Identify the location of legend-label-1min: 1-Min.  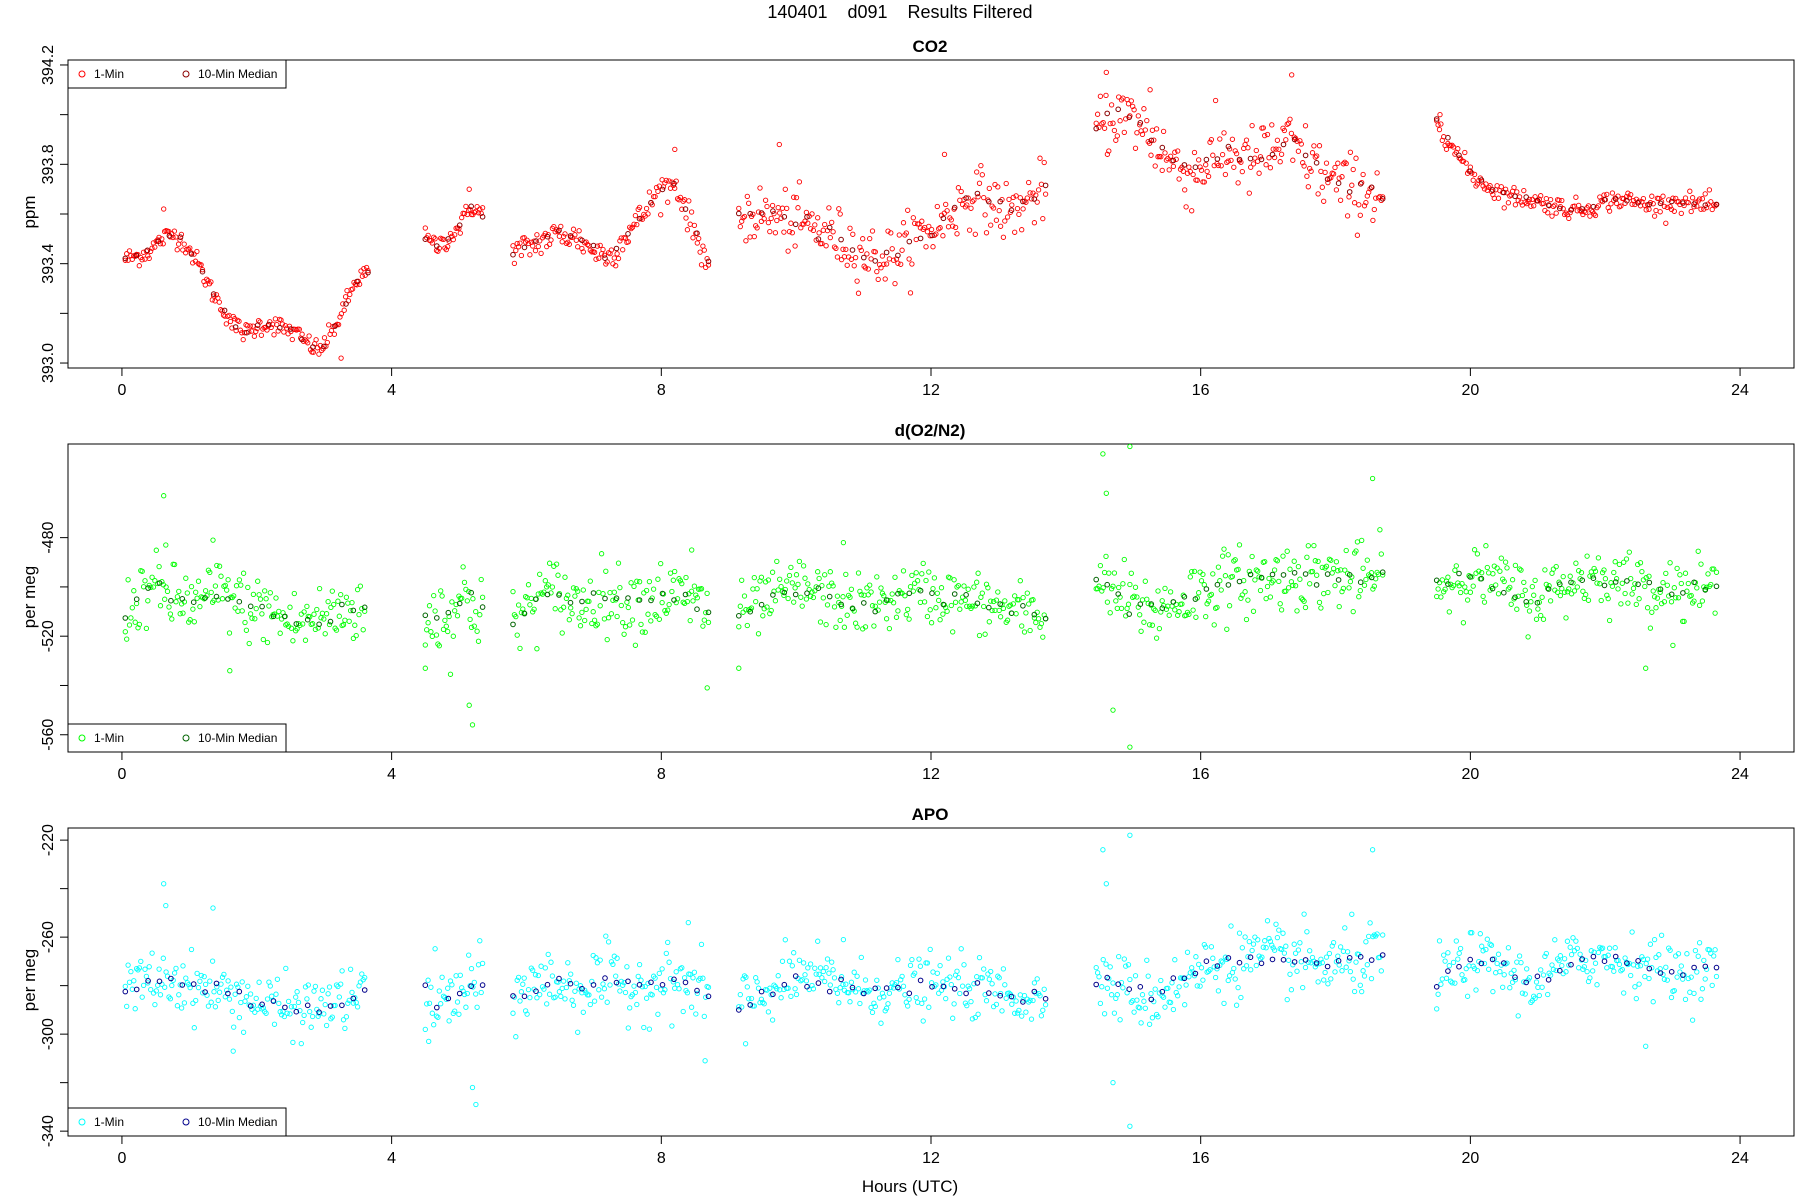
(109, 738).